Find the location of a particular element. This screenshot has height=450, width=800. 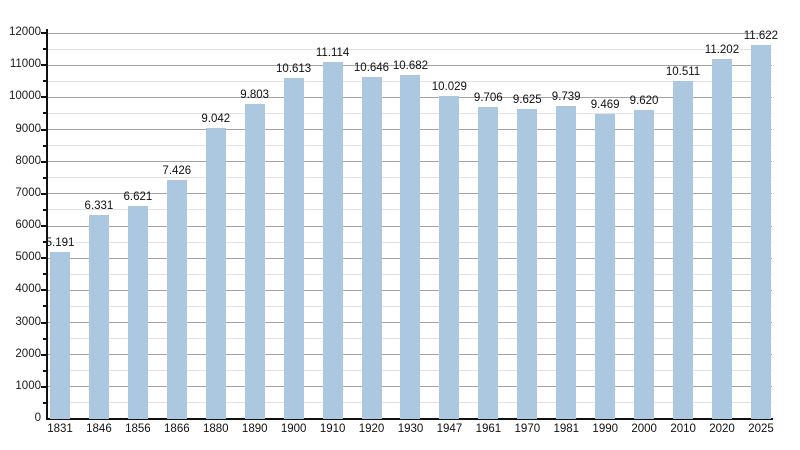

x-tick-label: 1930 is located at coordinates (410, 429).